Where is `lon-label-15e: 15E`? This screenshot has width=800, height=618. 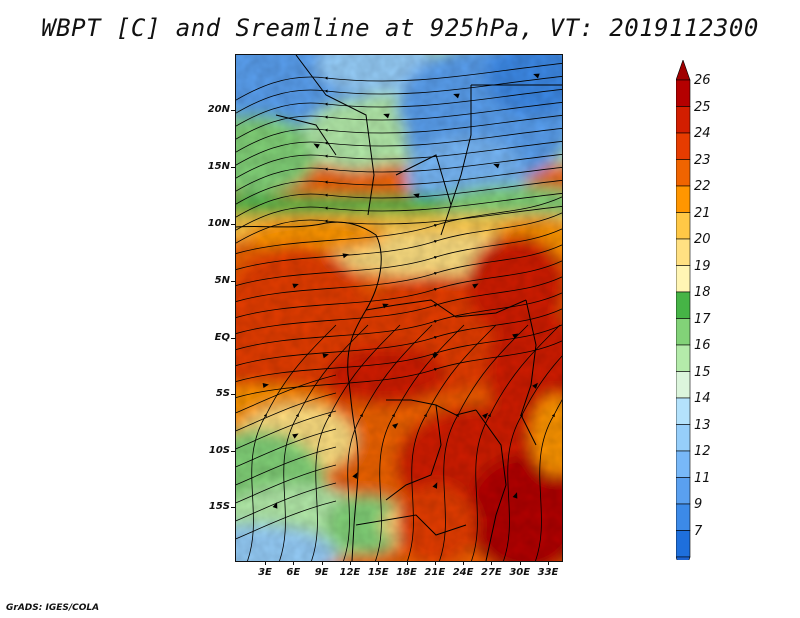
lon-label-15e: 15E is located at coordinates (378, 572).